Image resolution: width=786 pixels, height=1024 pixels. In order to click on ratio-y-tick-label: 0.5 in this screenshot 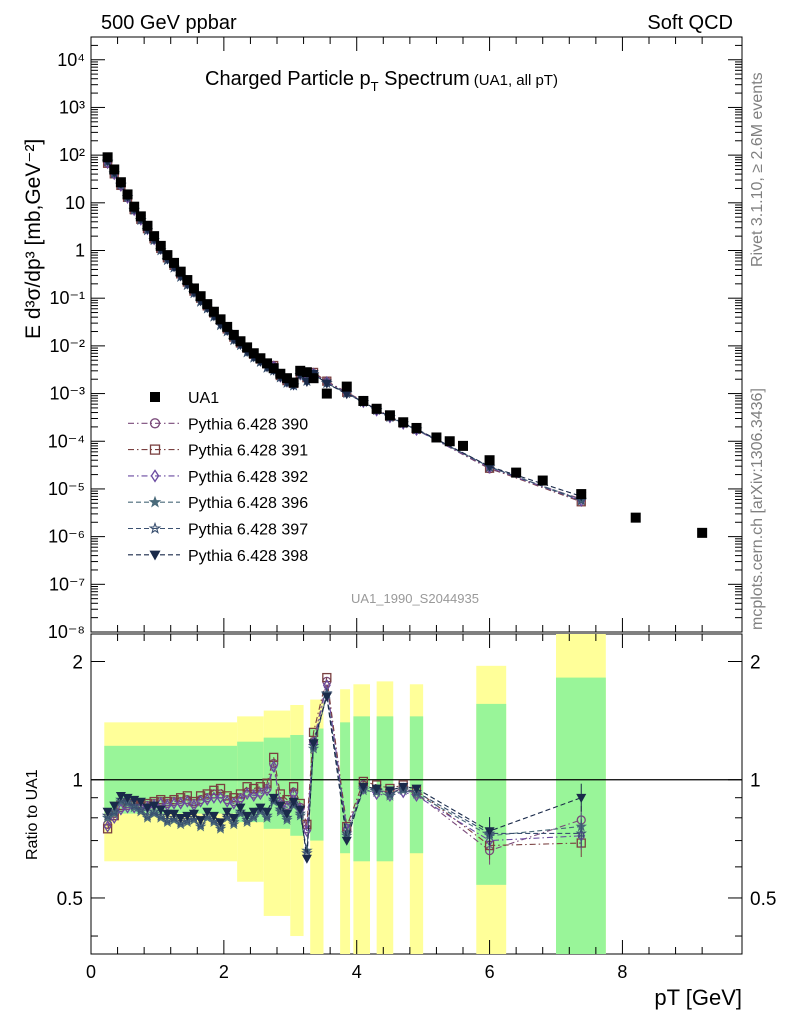, I will do `click(763, 899)`.